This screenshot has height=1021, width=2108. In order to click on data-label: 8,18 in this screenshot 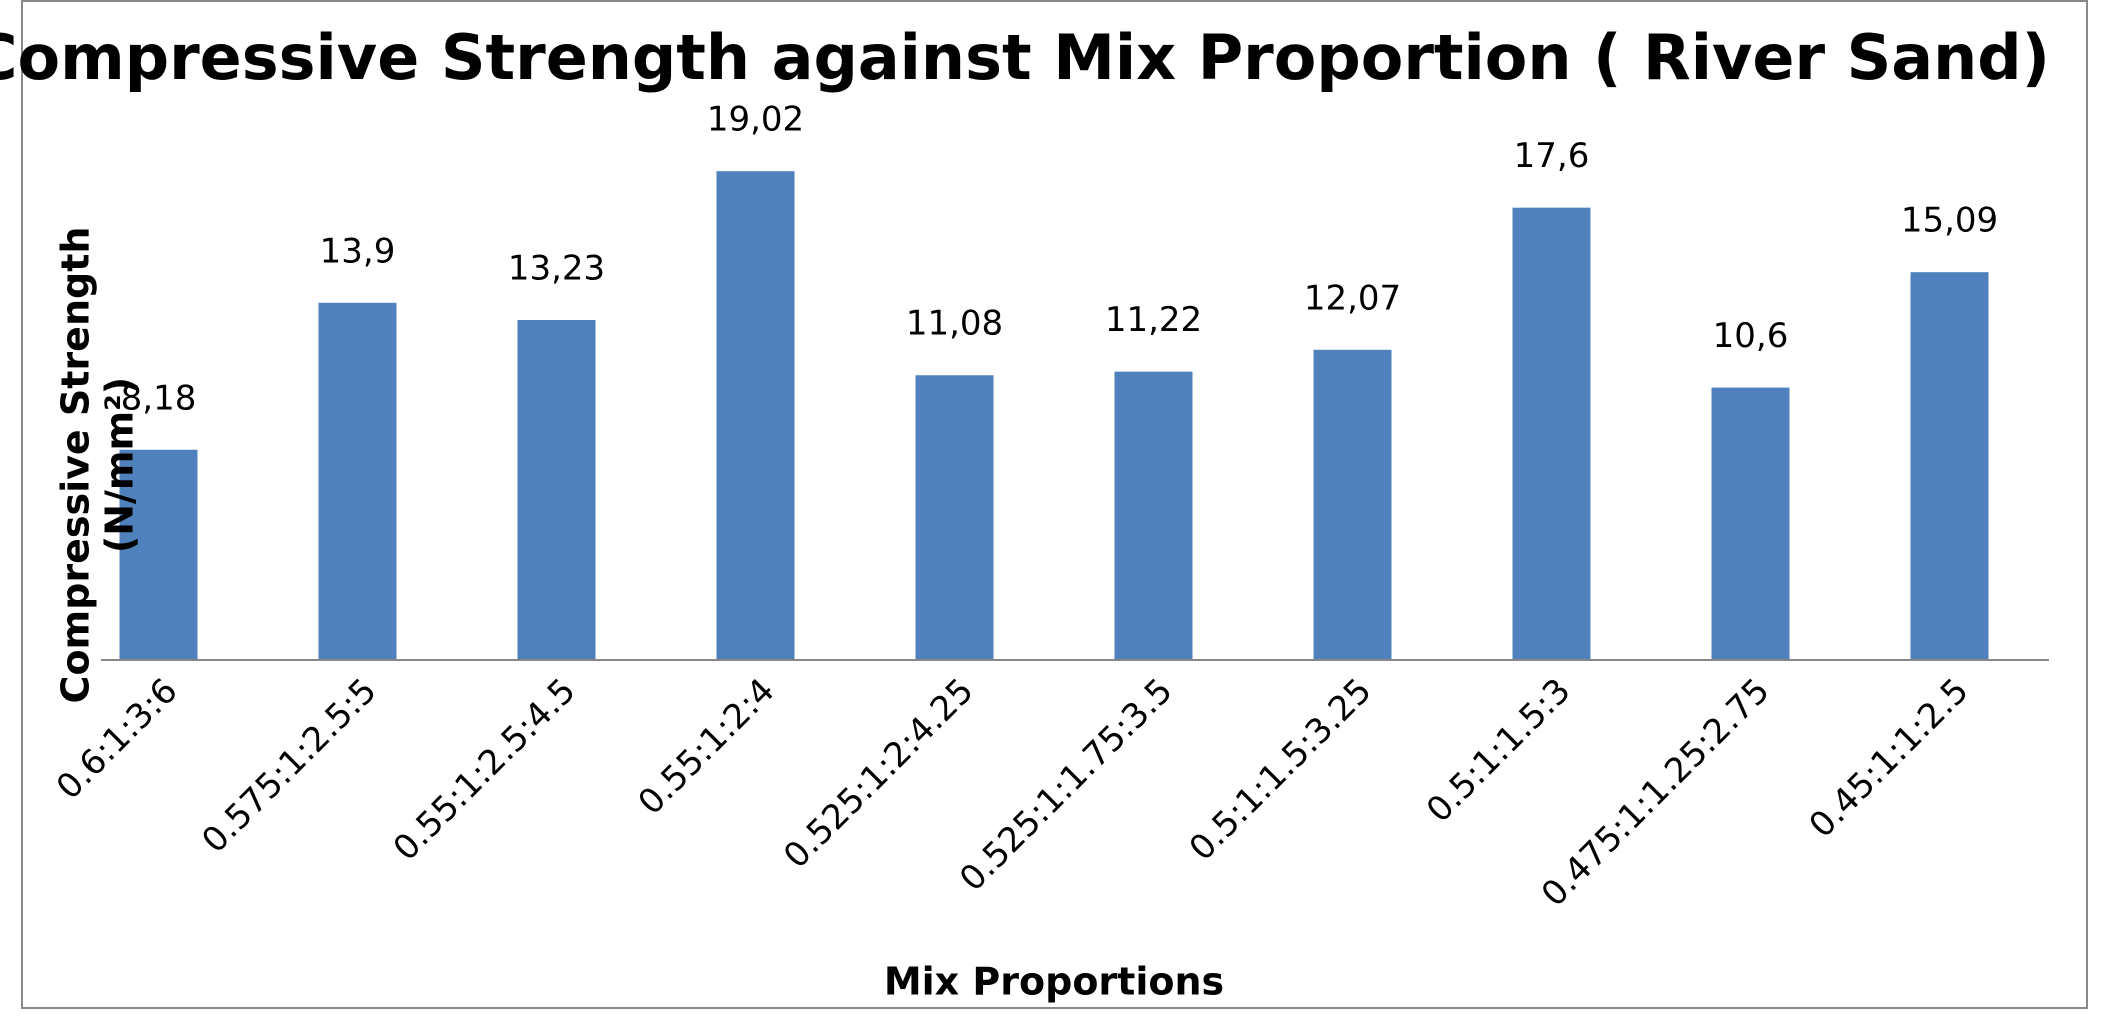, I will do `click(159, 398)`.